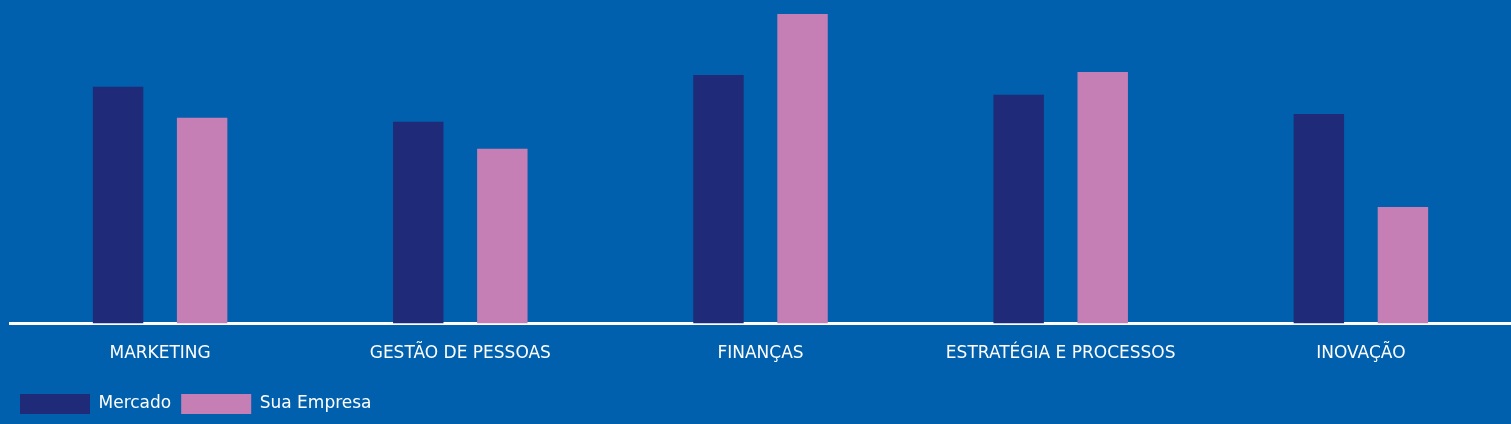 The image size is (1511, 424). I want to click on x-tick-label: INOVAÇÃO, so click(1361, 352).